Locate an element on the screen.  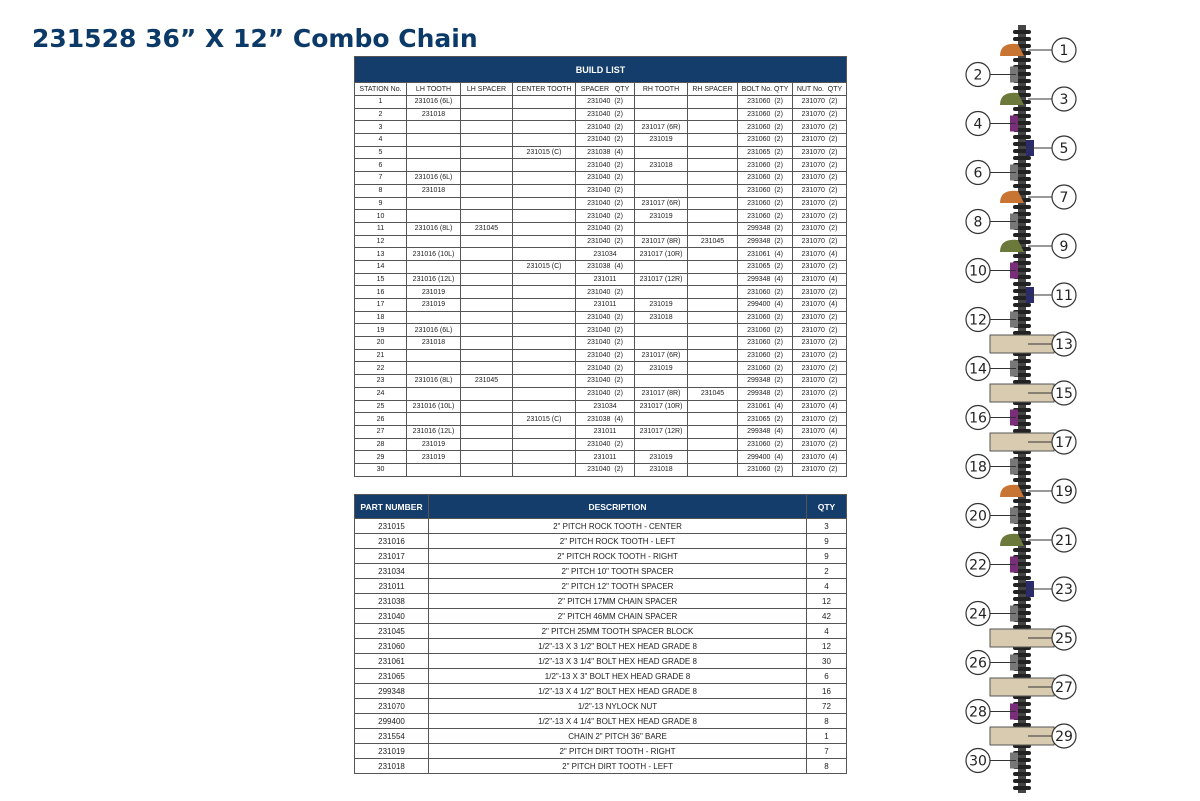
cell: 28 is located at coordinates (380, 444).